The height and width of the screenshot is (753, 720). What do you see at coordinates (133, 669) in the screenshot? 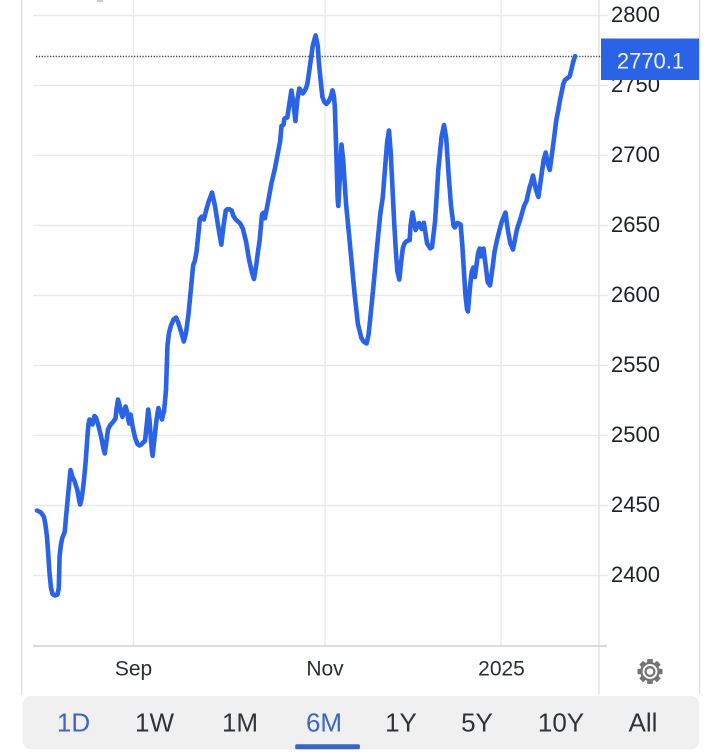
I see `svg-text: Sep` at bounding box center [133, 669].